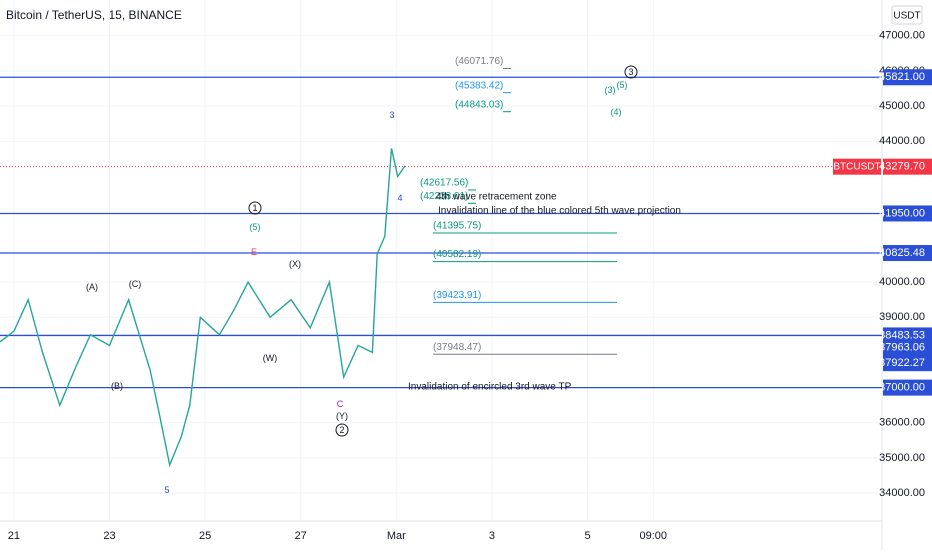  Describe the element at coordinates (92, 287) in the screenshot. I see `wave-label: (A)` at that location.